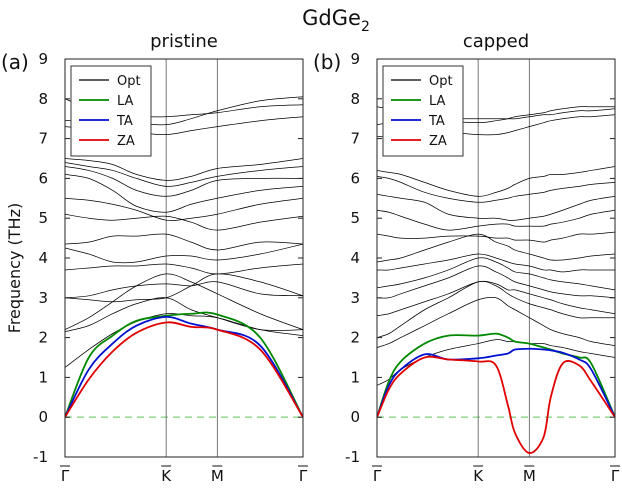 This screenshot has height=491, width=622. Describe the element at coordinates (15, 62) in the screenshot. I see `panel-label: (a)` at that location.